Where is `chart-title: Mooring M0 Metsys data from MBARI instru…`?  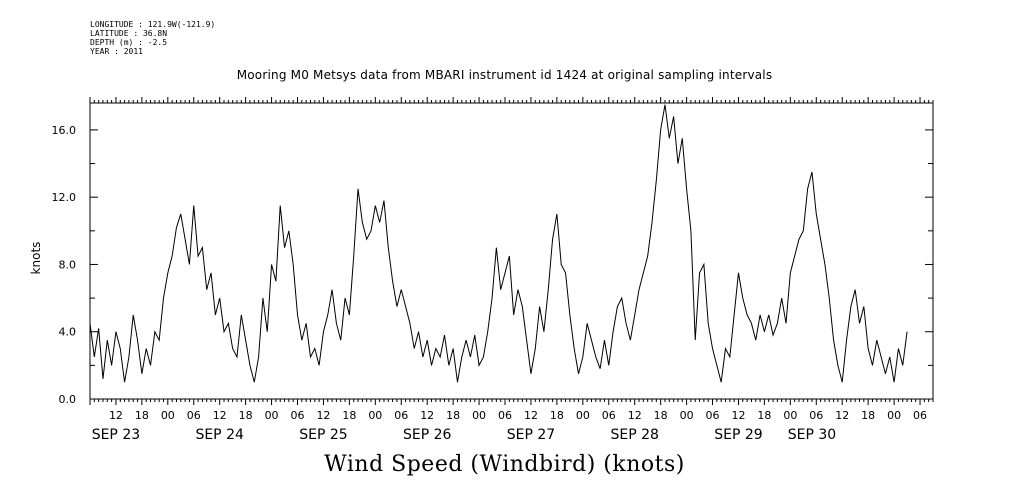
chart-title: Mooring M0 Metsys data from MBARI instru… is located at coordinates (504, 75).